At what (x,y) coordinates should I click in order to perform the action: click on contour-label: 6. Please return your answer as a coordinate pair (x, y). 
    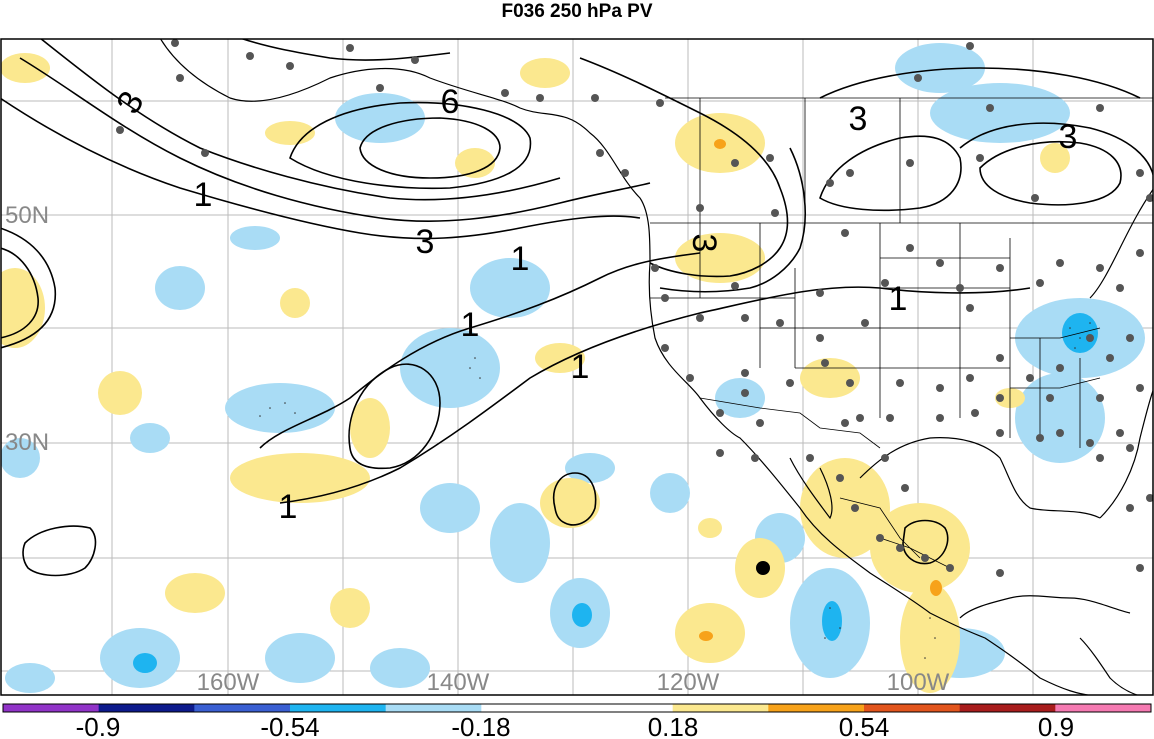
    Looking at the image, I should click on (450, 102).